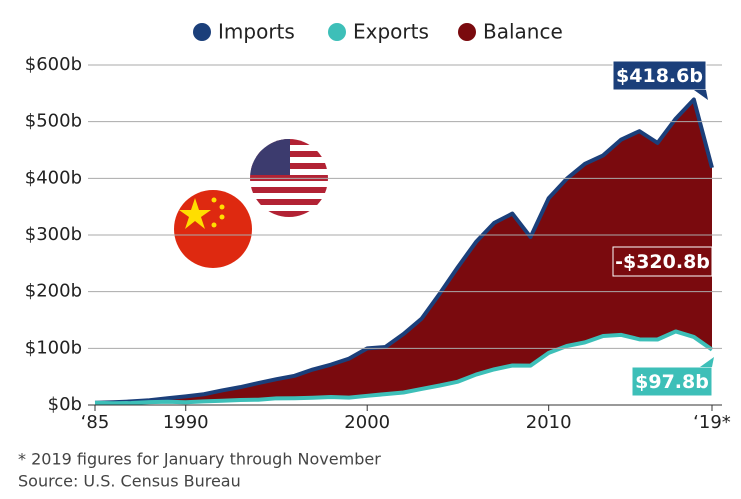 The height and width of the screenshot is (499, 741). Describe the element at coordinates (712, 422) in the screenshot. I see `x-tick-label: ‘19*` at that location.